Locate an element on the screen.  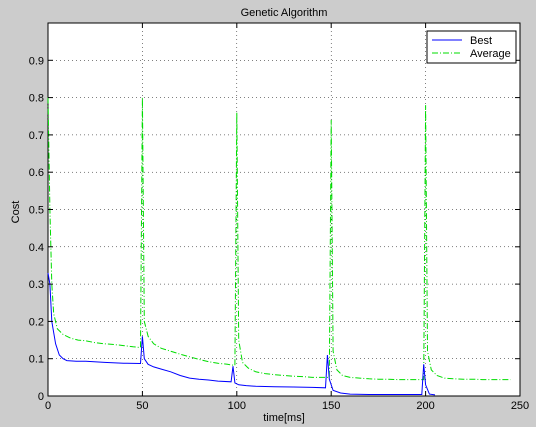
x-tick-label: 150 is located at coordinates (331, 406).